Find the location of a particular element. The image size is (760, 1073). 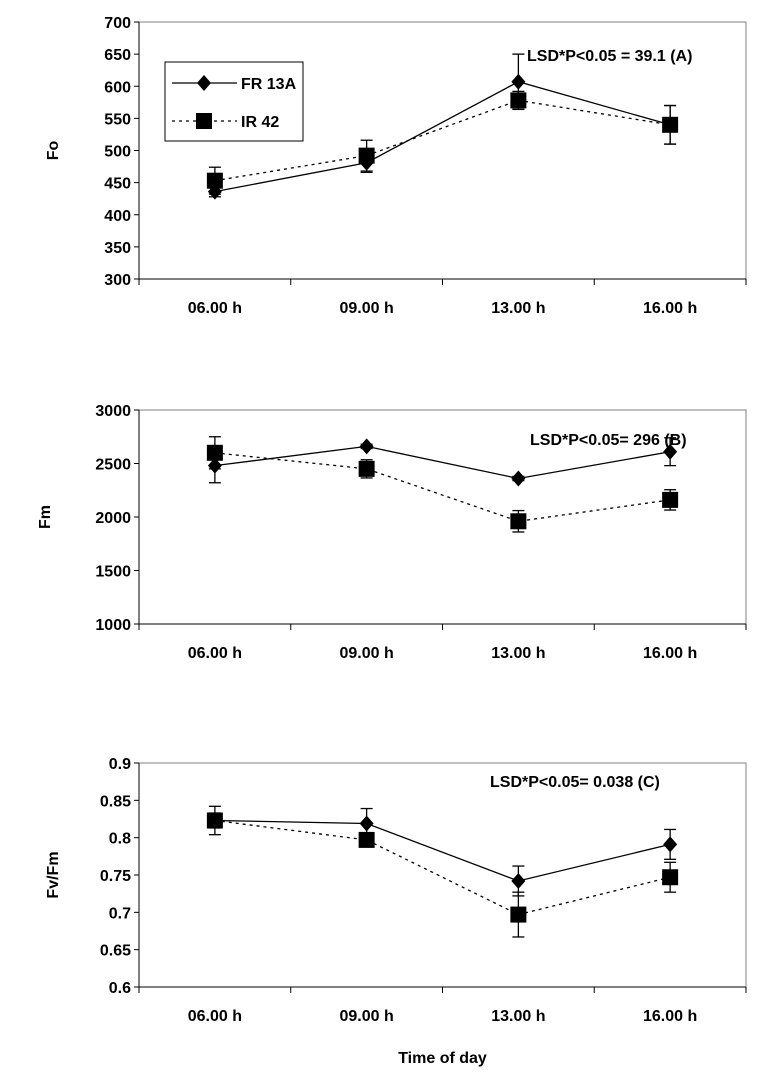

y-tick-label: 1500 is located at coordinates (113, 572).